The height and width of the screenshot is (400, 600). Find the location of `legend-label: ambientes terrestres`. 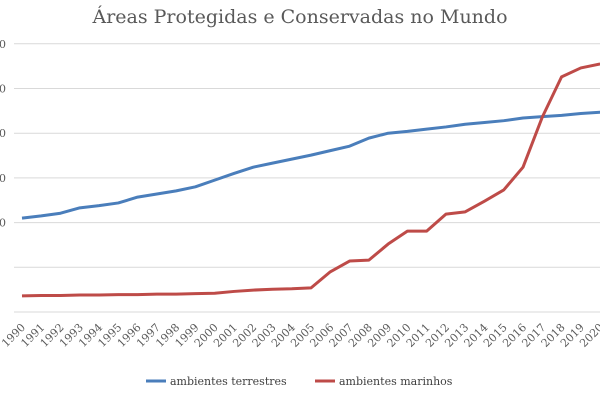

legend-label: ambientes terrestres is located at coordinates (228, 381).